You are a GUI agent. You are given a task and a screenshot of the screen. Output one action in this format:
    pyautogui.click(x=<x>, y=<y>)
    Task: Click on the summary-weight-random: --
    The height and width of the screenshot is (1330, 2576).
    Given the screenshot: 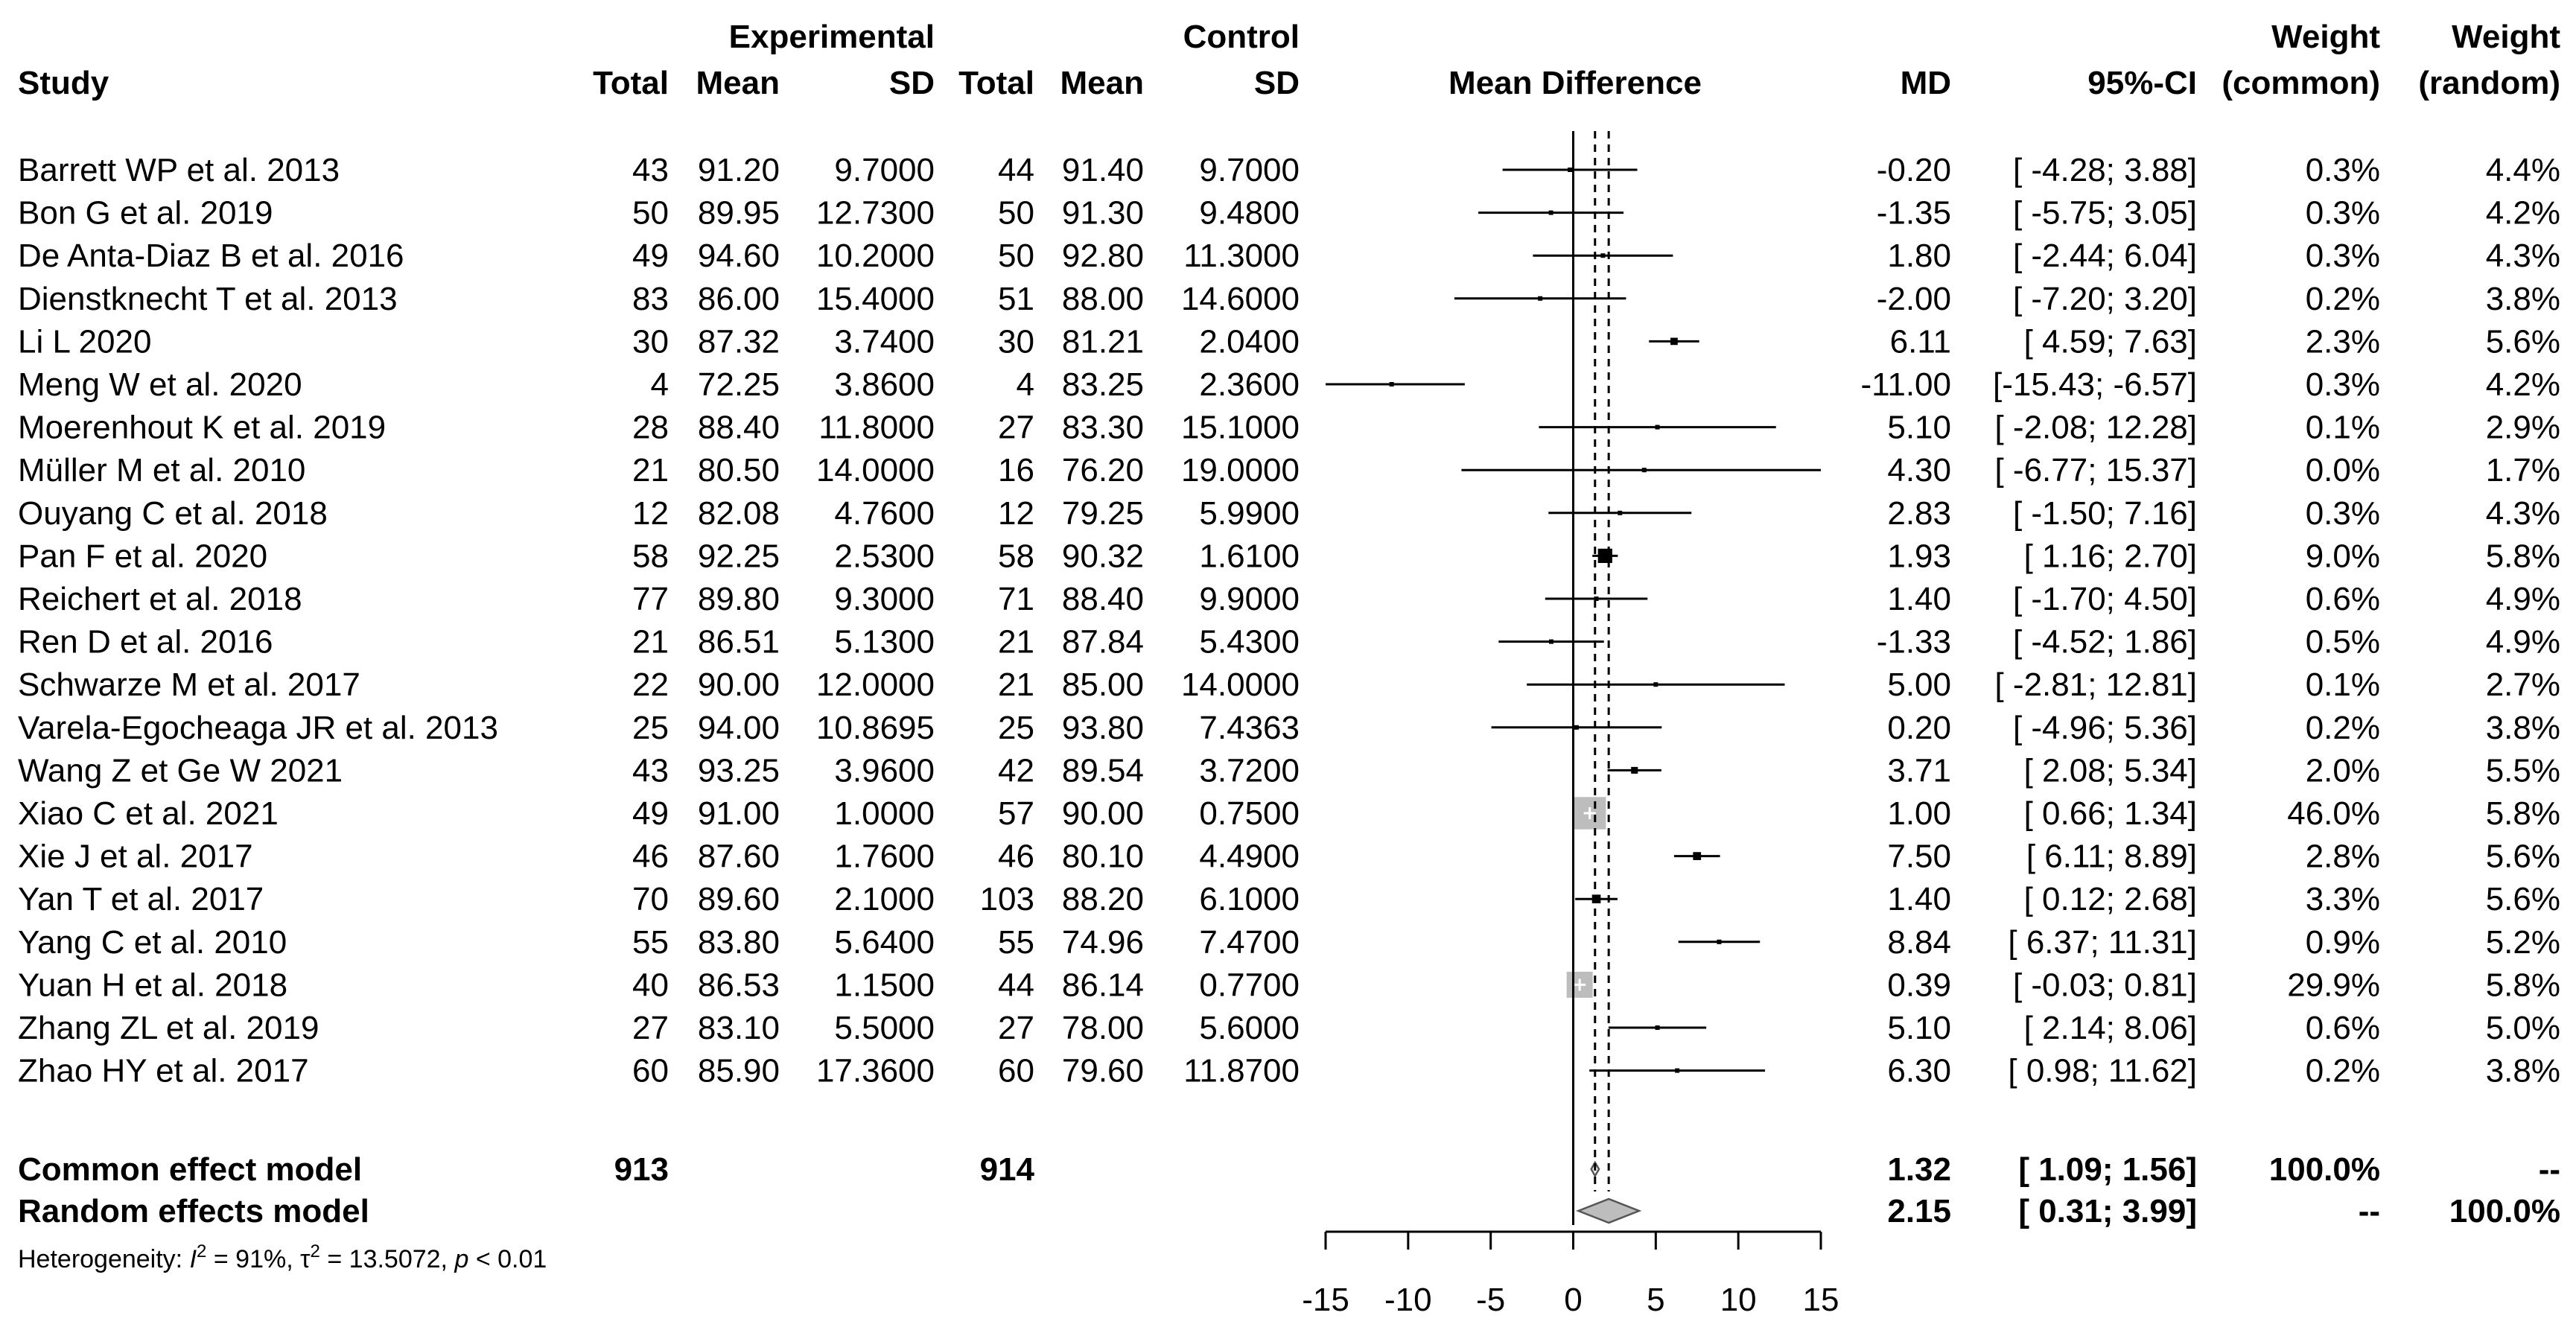 What is the action you would take?
    pyautogui.click(x=2549, y=1169)
    